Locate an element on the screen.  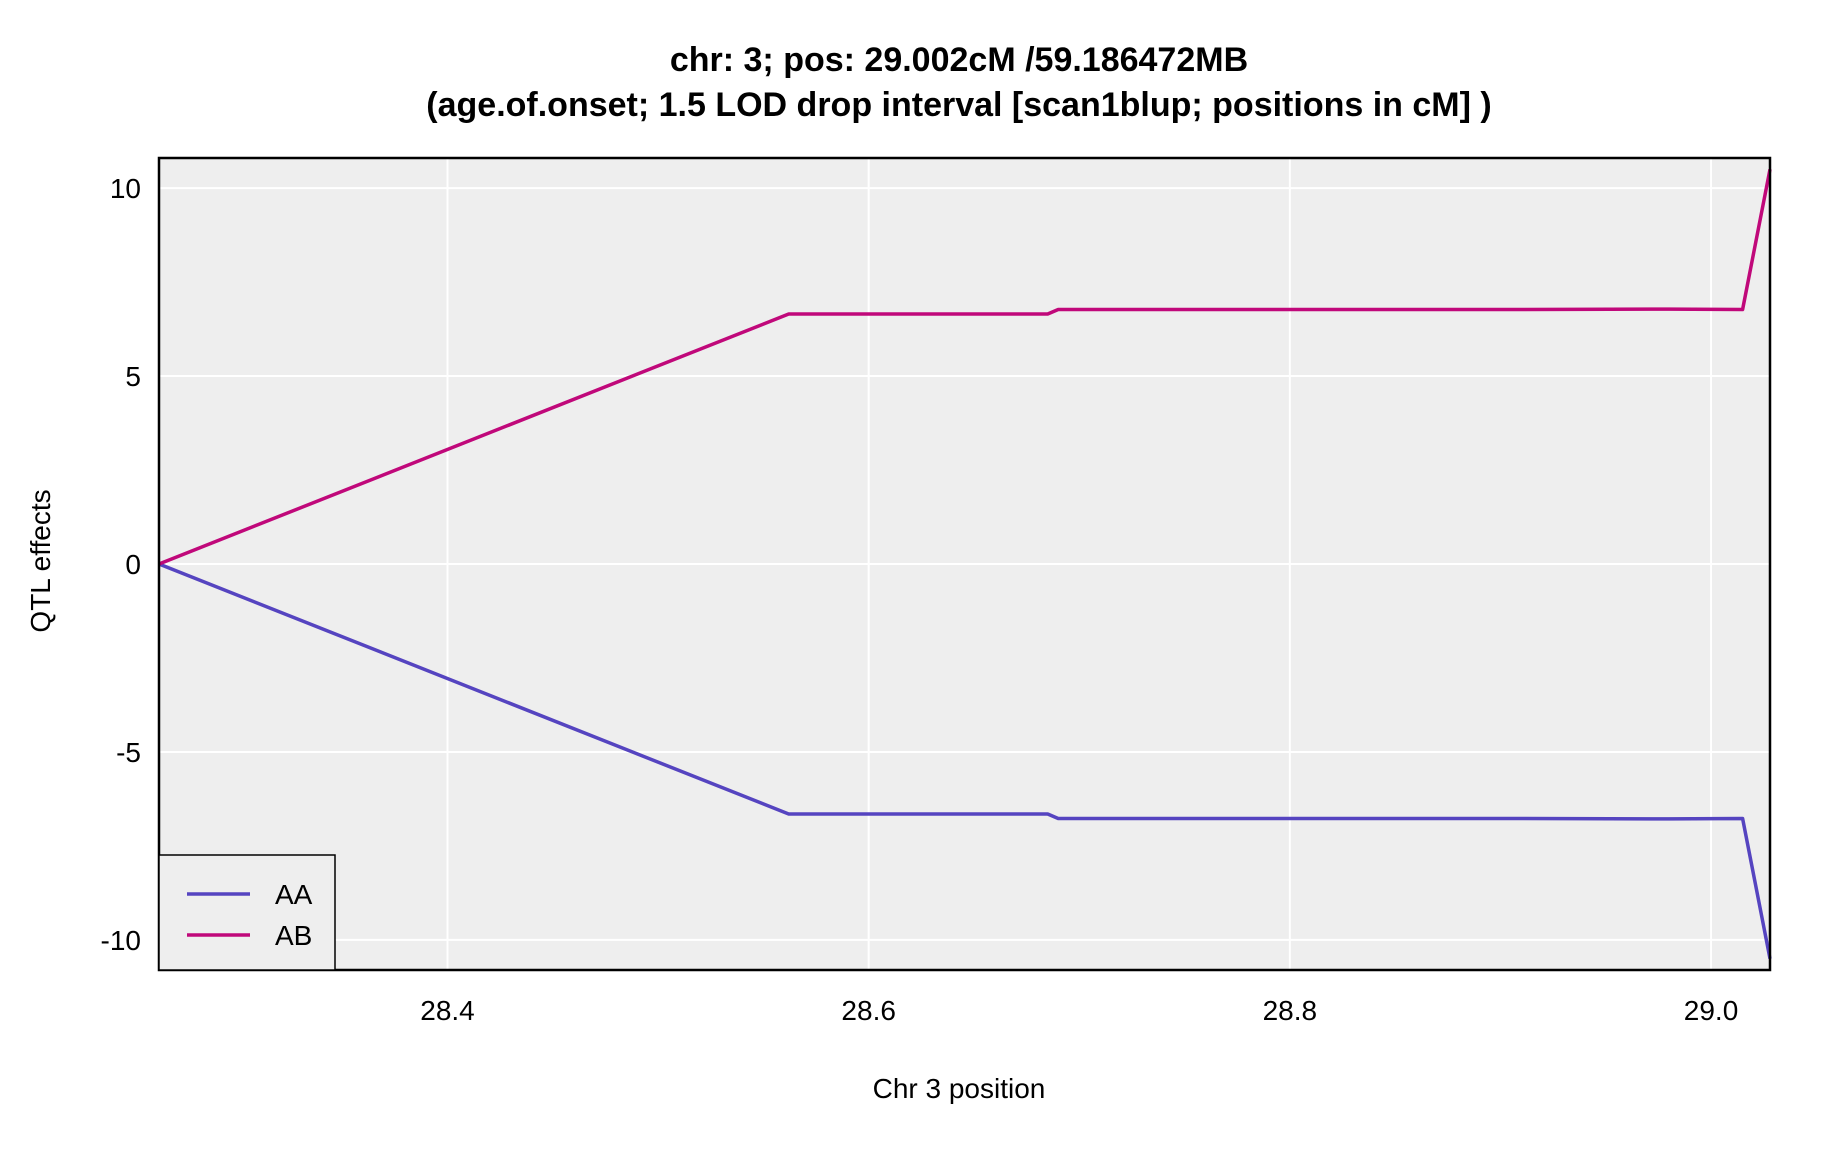
y-tick-label: -10 is located at coordinates (121, 940).